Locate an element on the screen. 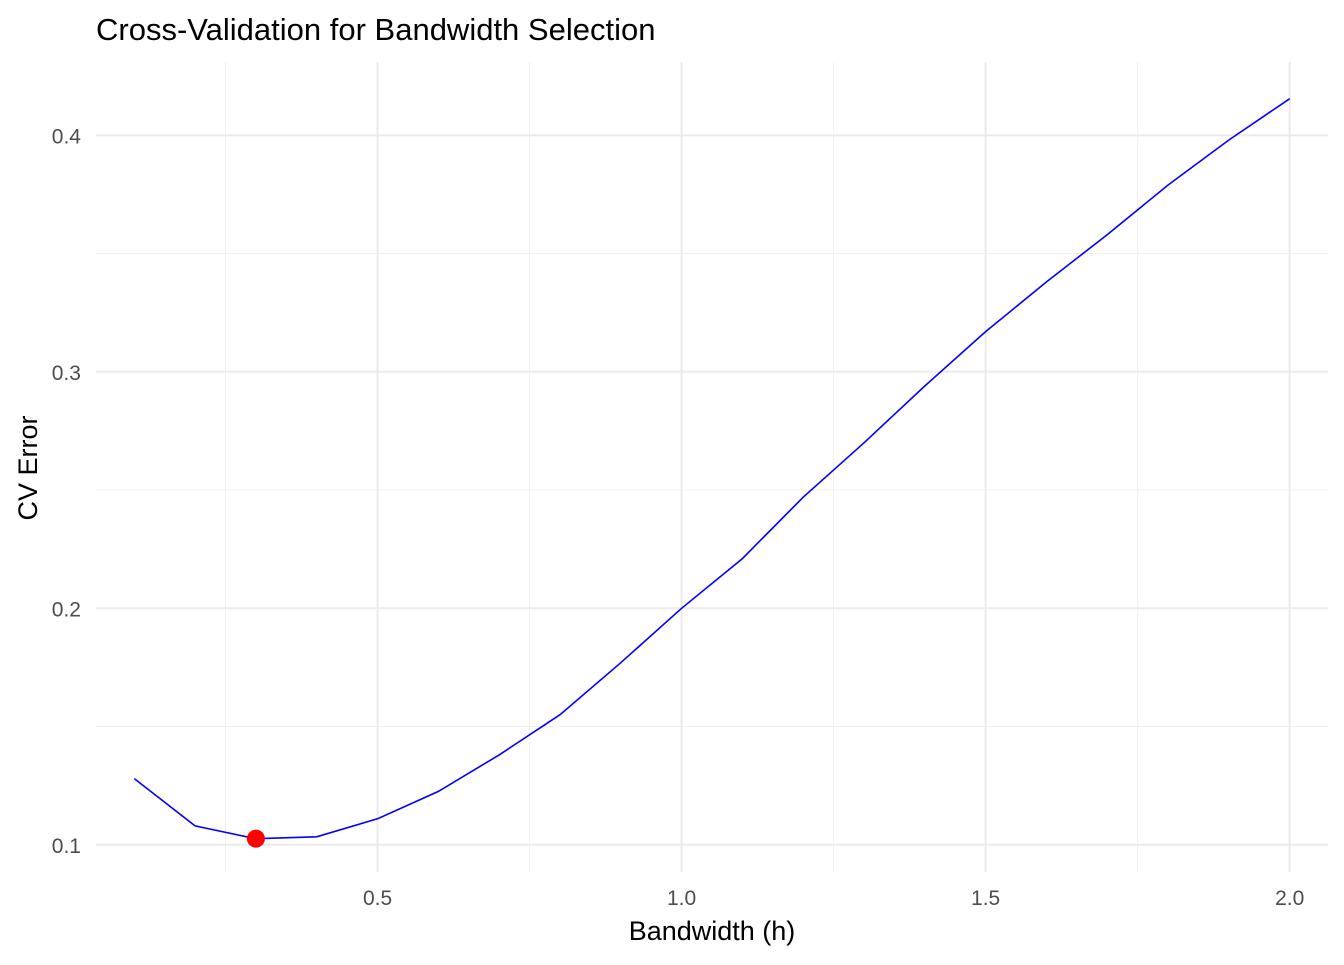 This screenshot has width=1344, height=965. x-tick-label: 2.0 is located at coordinates (1289, 898).